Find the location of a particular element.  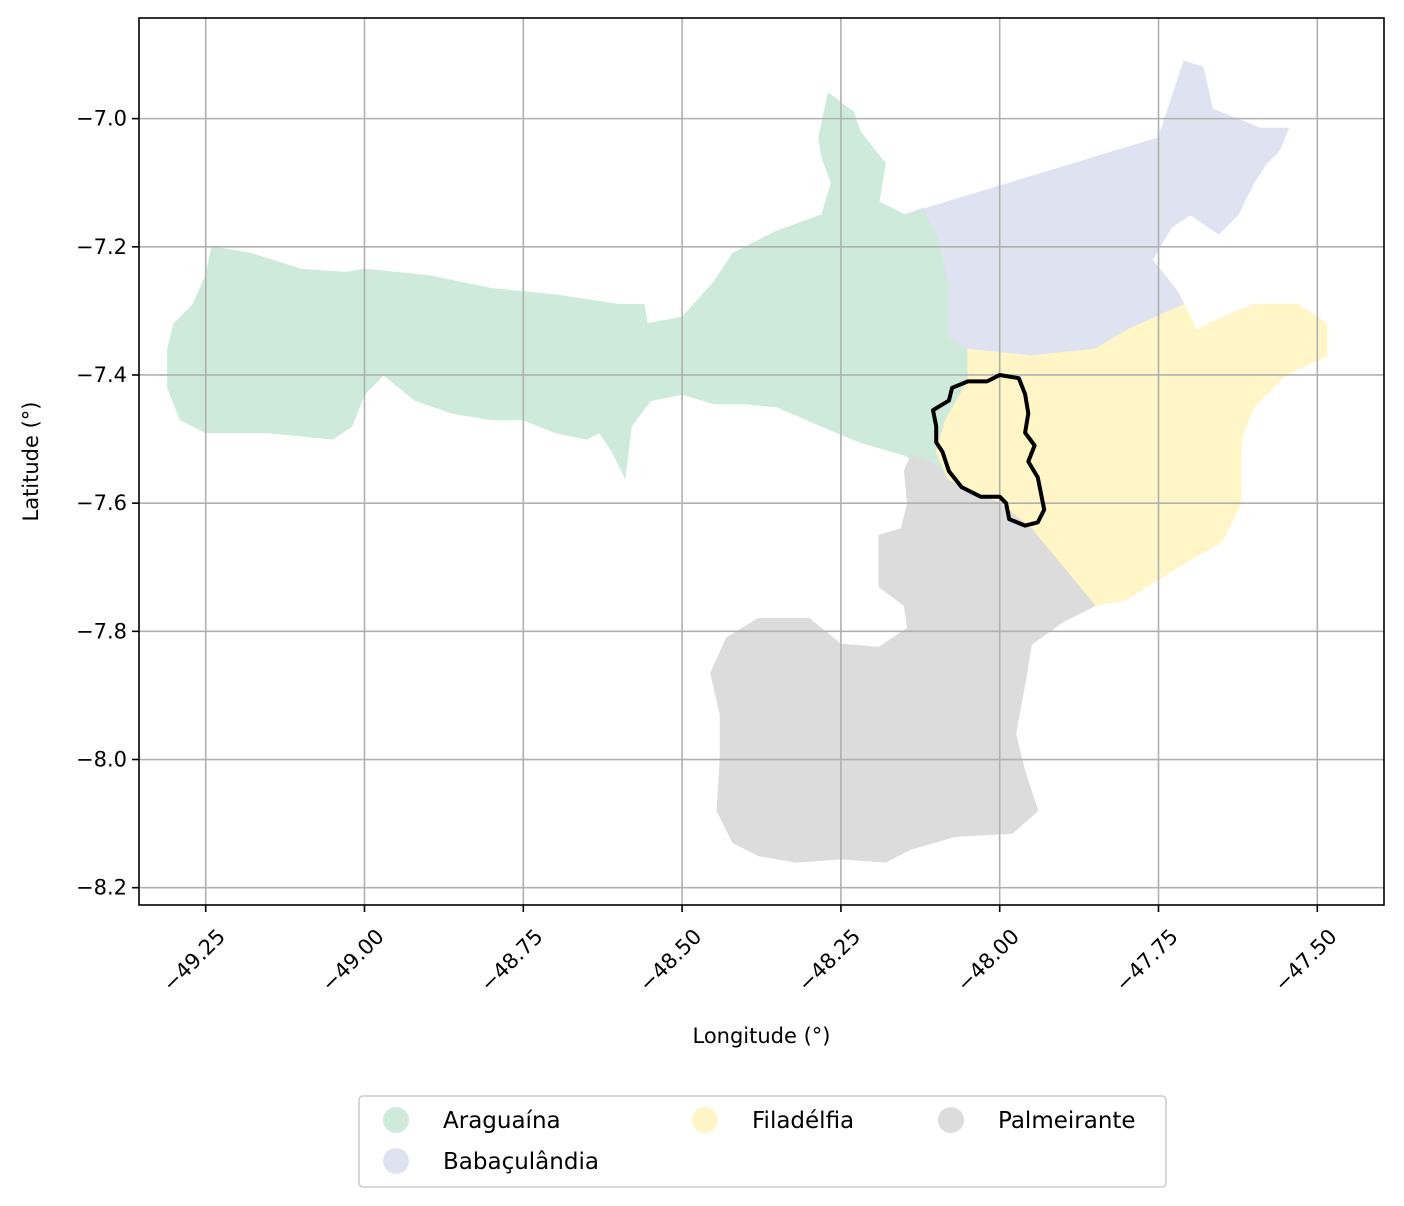

legend-label-araguaina: Araguaína is located at coordinates (502, 1121).